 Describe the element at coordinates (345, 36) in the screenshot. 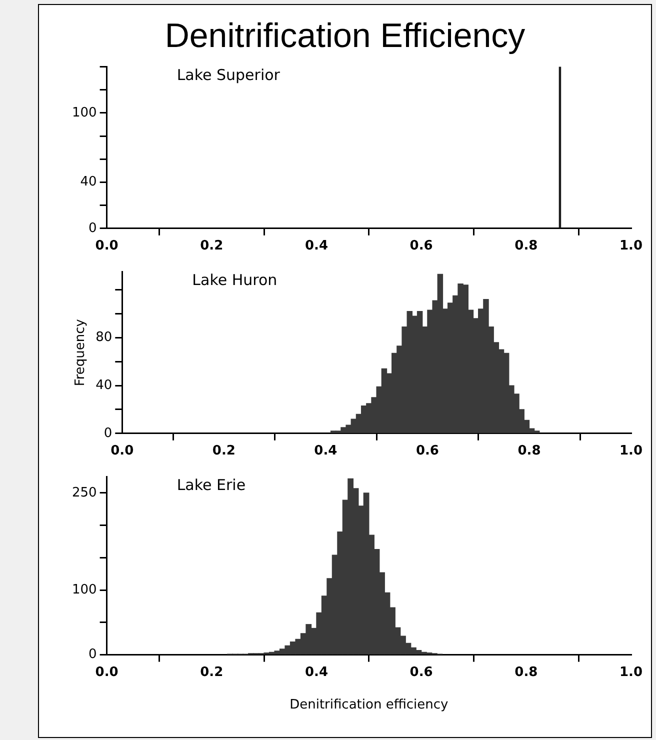

I see `chart-title: Denitrification Efficiency` at that location.